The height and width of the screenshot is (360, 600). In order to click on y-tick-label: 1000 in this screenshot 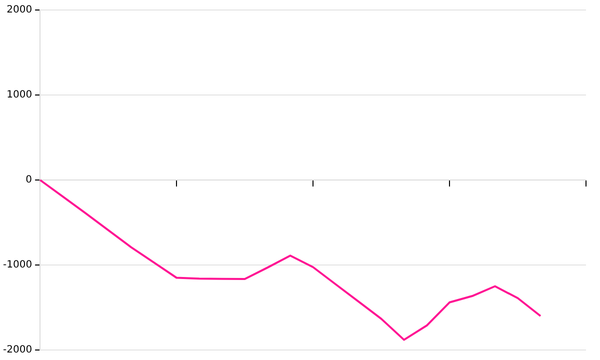, I will do `click(19, 95)`.